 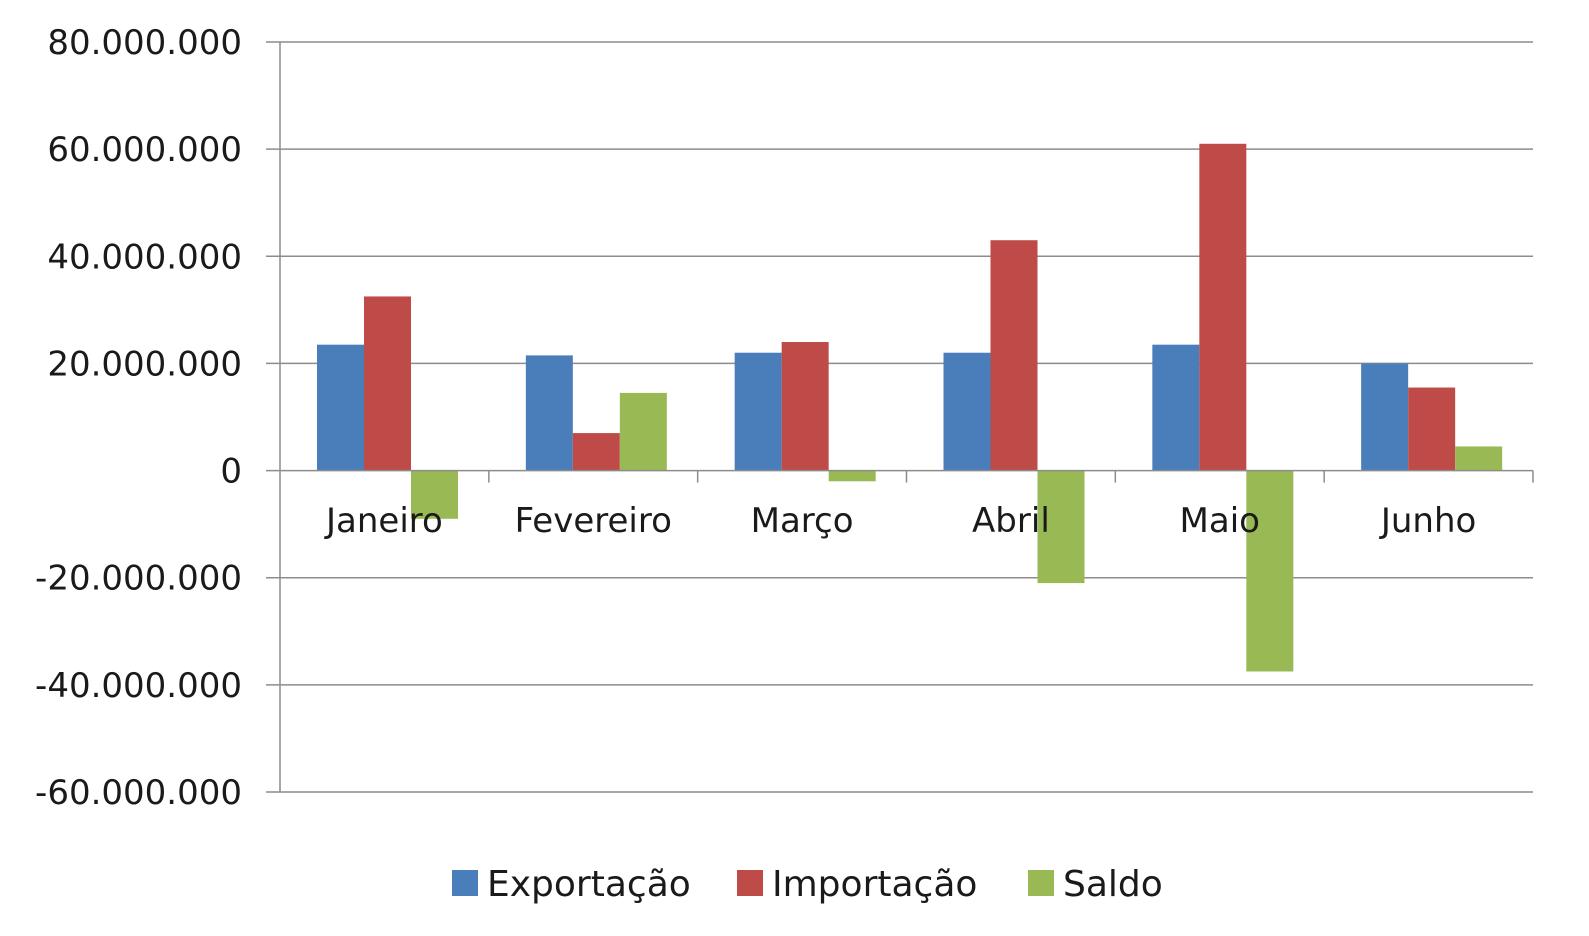 What do you see at coordinates (138, 579) in the screenshot?
I see `y-tick-label: -20.000.000` at bounding box center [138, 579].